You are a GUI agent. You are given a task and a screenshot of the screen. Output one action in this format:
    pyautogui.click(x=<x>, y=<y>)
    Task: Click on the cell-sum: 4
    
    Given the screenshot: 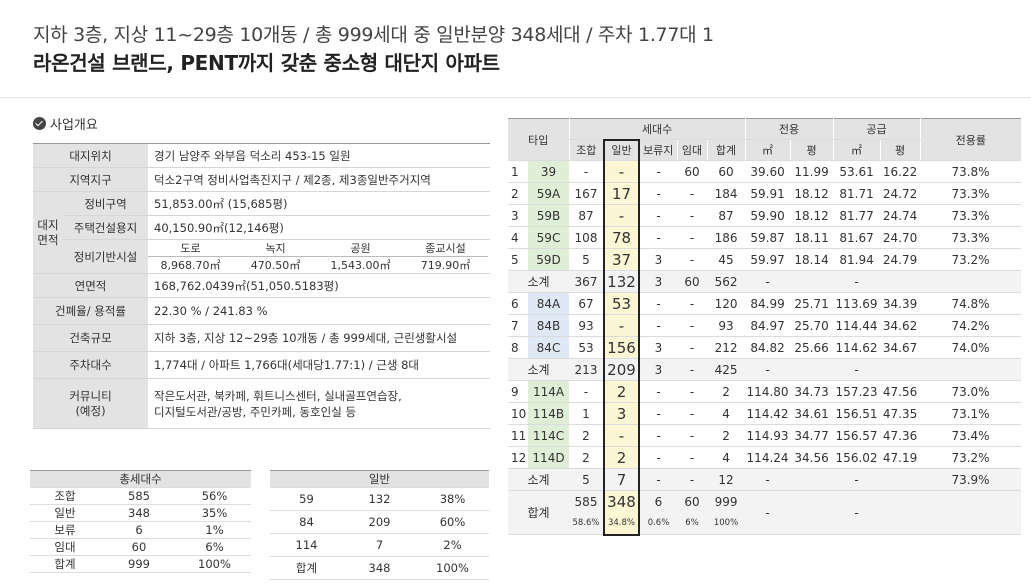 What is the action you would take?
    pyautogui.click(x=726, y=457)
    